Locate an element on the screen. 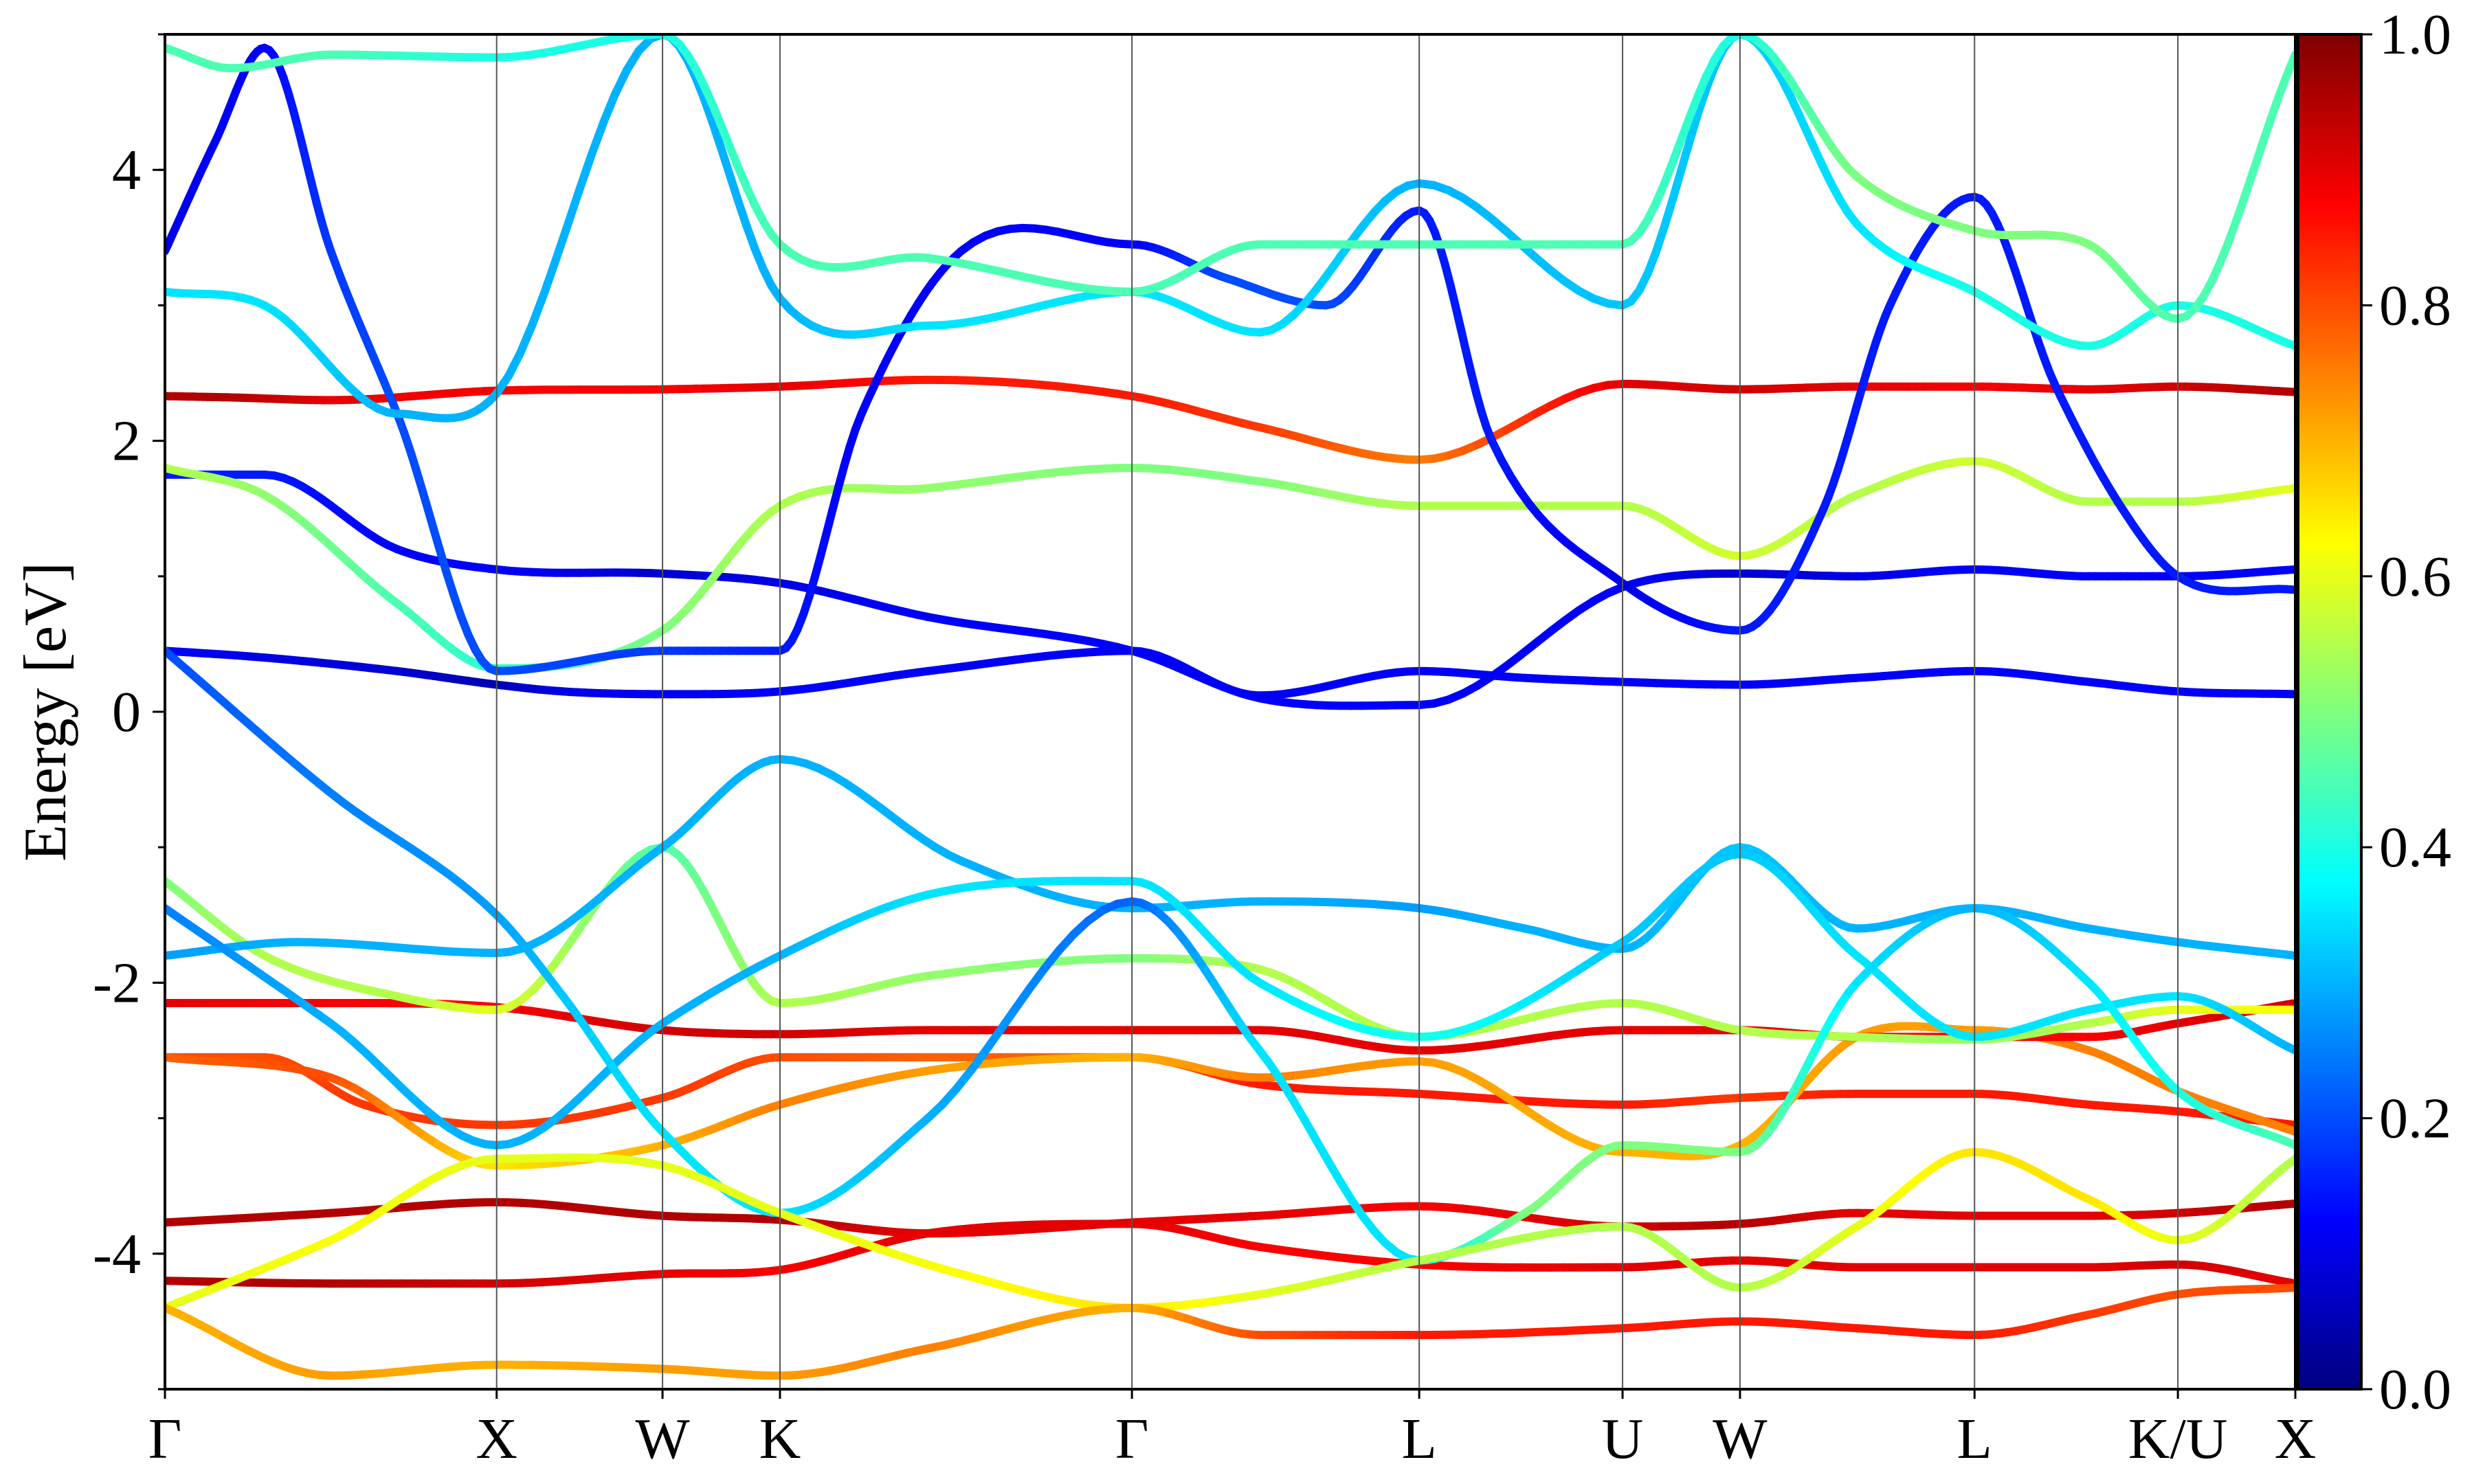 Image resolution: width=2474 pixels, height=1484 pixels. colorbar-tick-label: 0.0 is located at coordinates (2415, 1389).